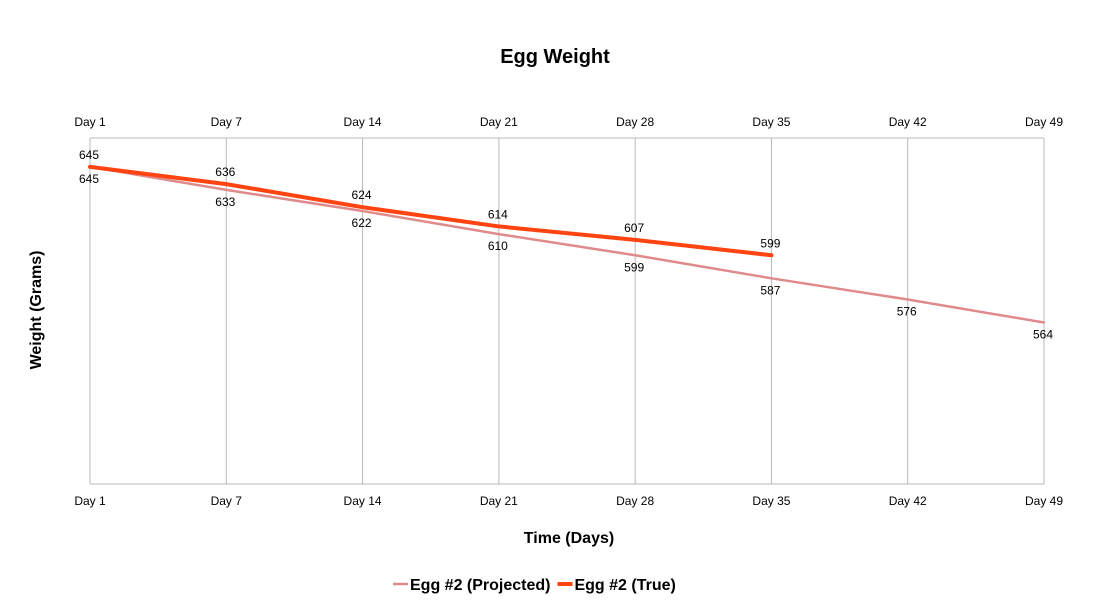  I want to click on data-label: 587, so click(770, 290).